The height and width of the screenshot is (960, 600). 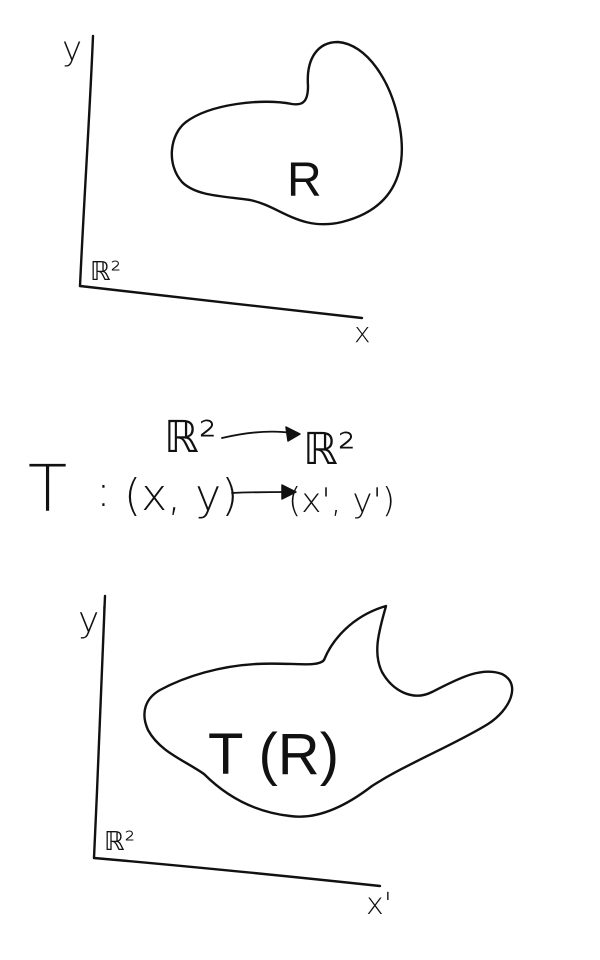 I want to click on mapping-colon: :, so click(x=103, y=491).